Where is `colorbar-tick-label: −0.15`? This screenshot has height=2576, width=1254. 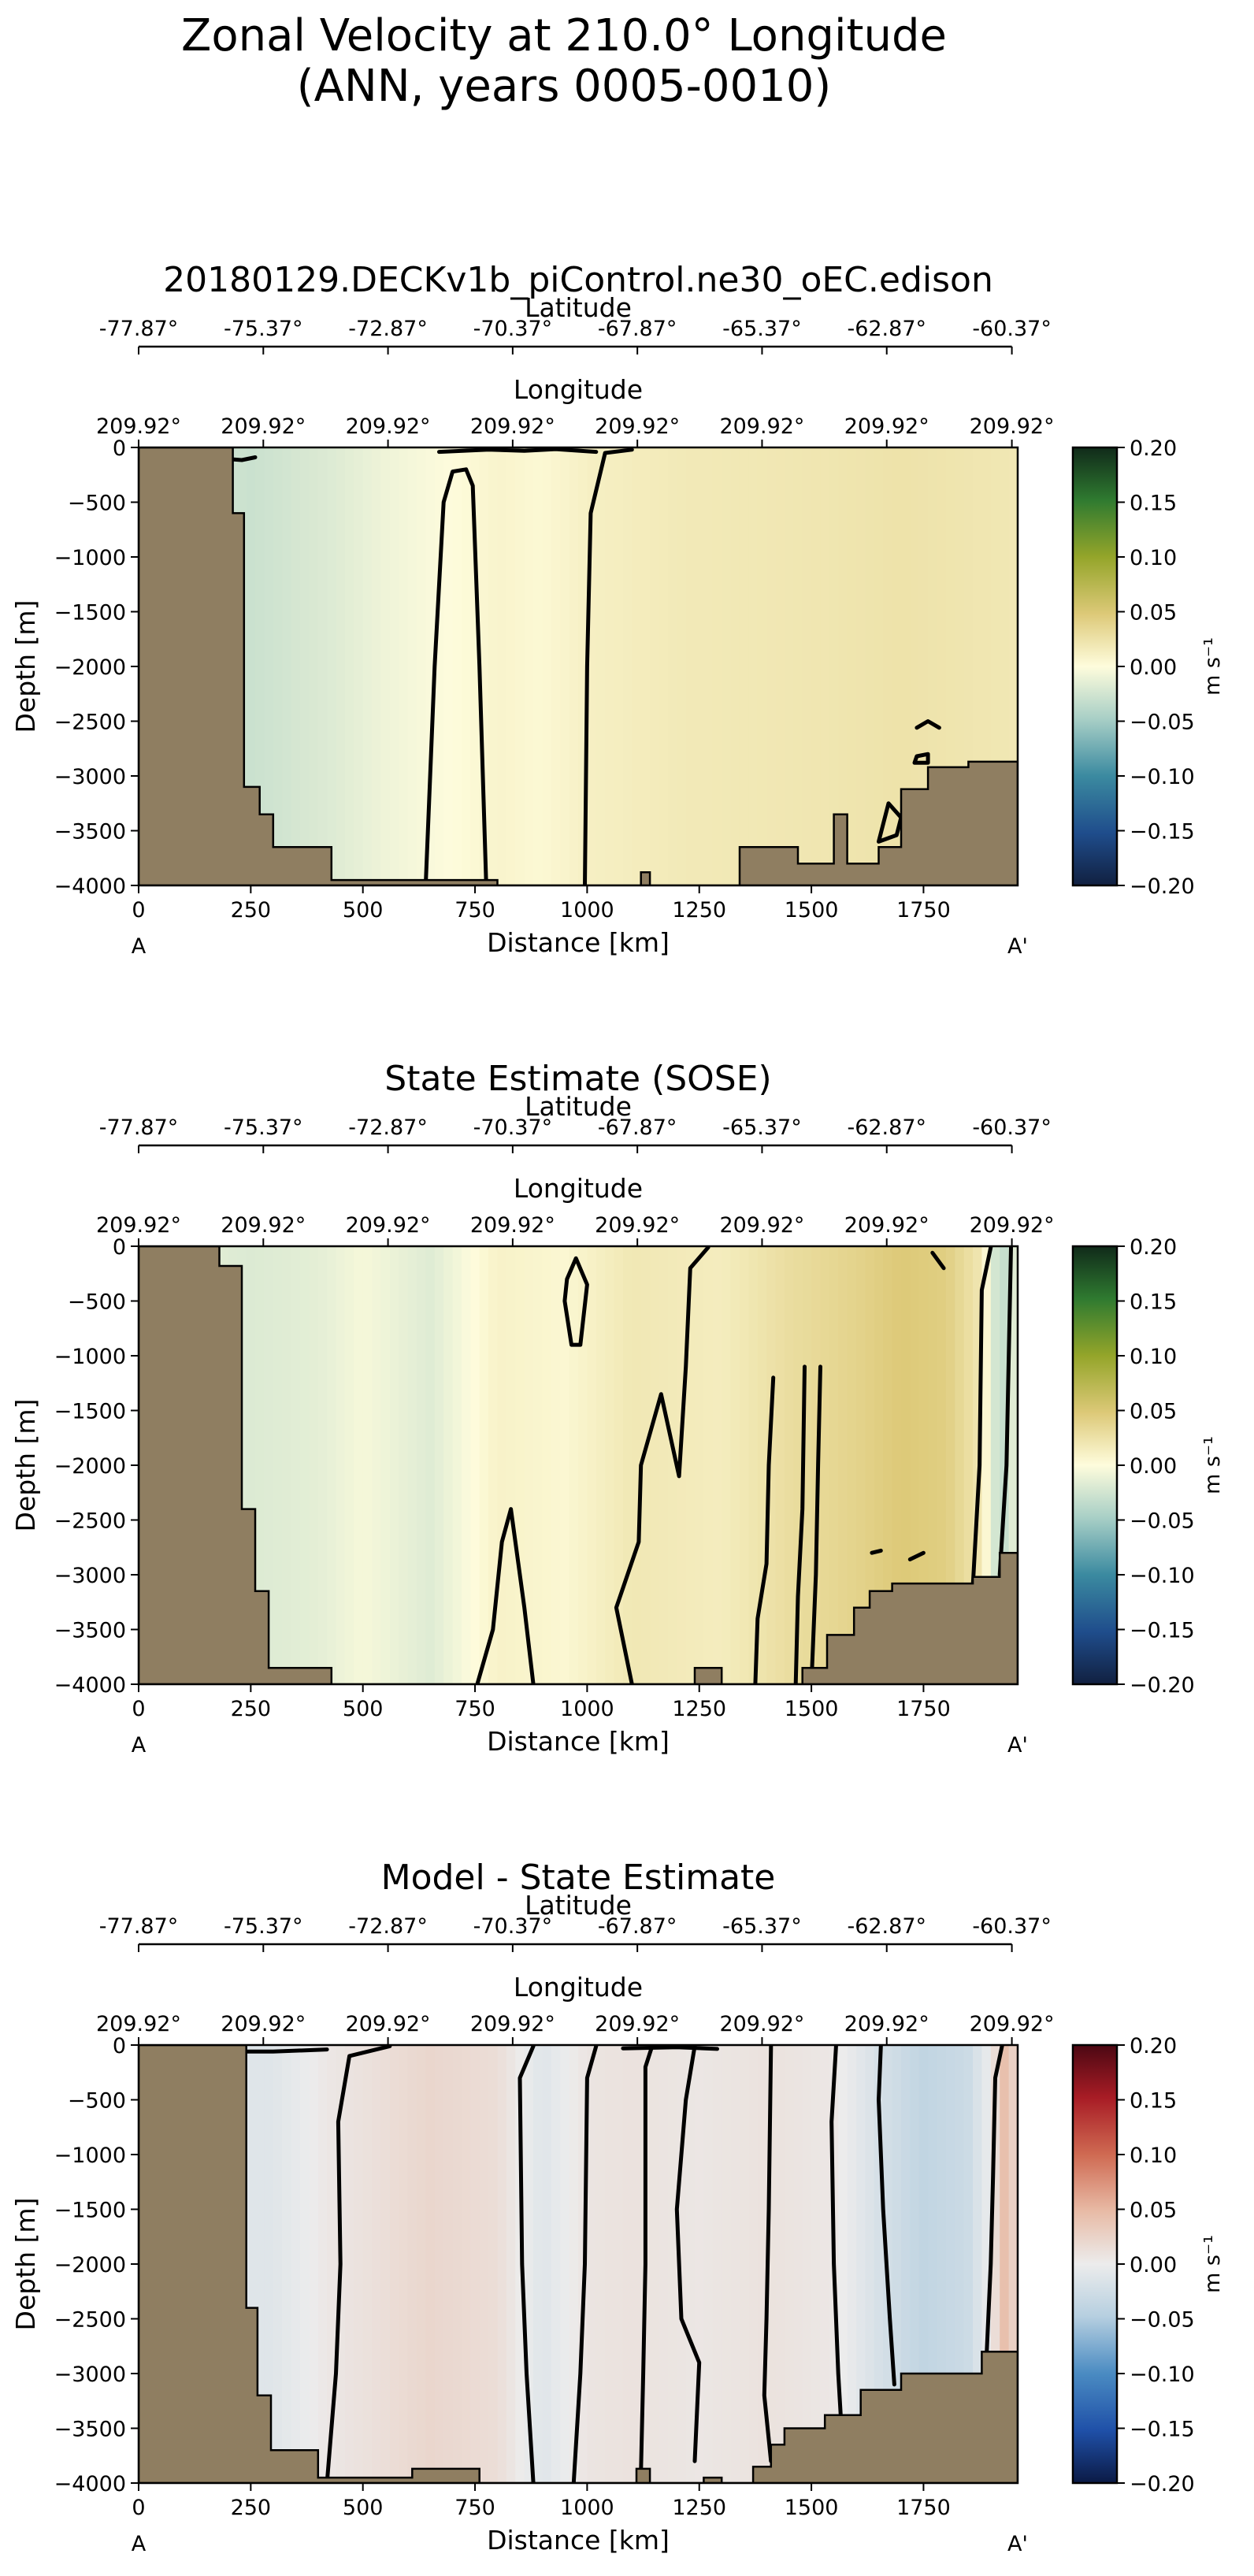
colorbar-tick-label: −0.15 is located at coordinates (1162, 1631).